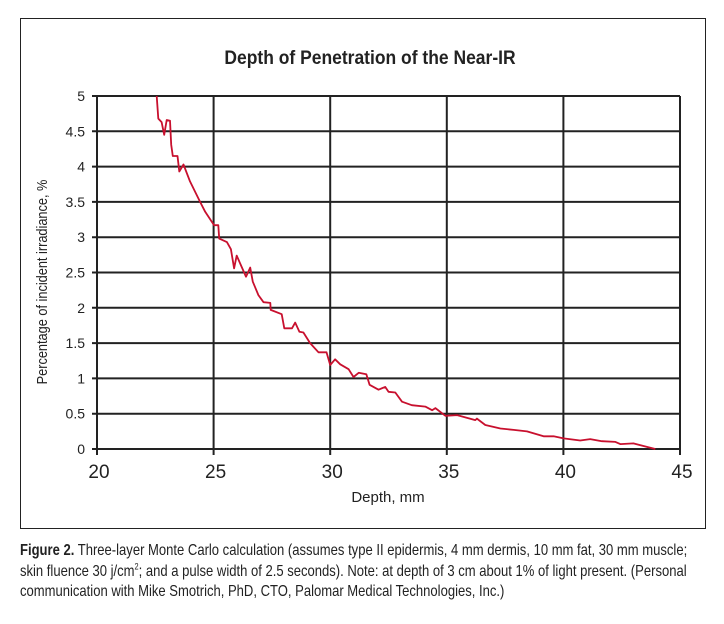  I want to click on x-tick-label: 30, so click(332, 472).